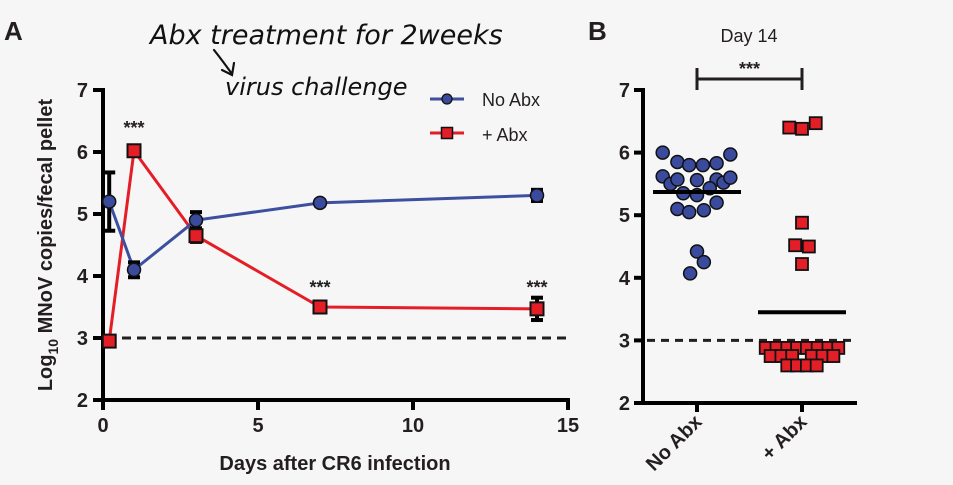 The width and height of the screenshot is (953, 485). What do you see at coordinates (82, 91) in the screenshot?
I see `panel-a-y-tick-label: 7` at bounding box center [82, 91].